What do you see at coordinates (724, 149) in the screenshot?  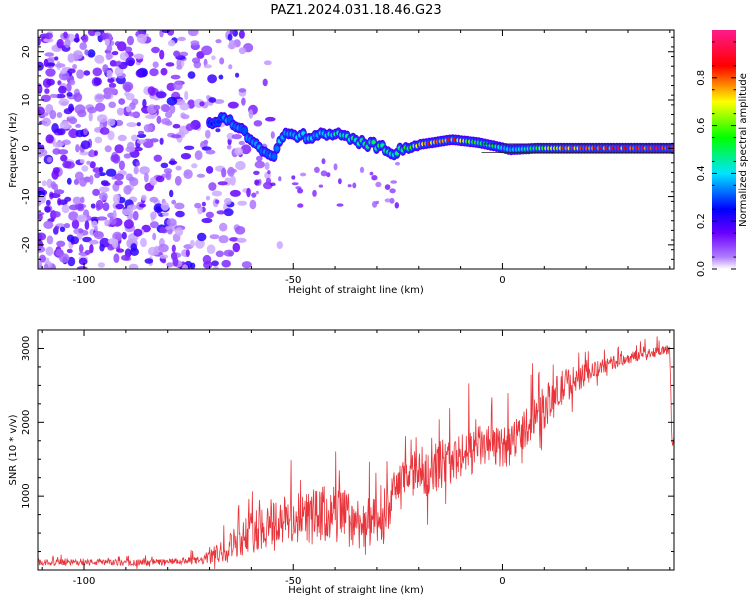 I see `colorbar-gradient` at bounding box center [724, 149].